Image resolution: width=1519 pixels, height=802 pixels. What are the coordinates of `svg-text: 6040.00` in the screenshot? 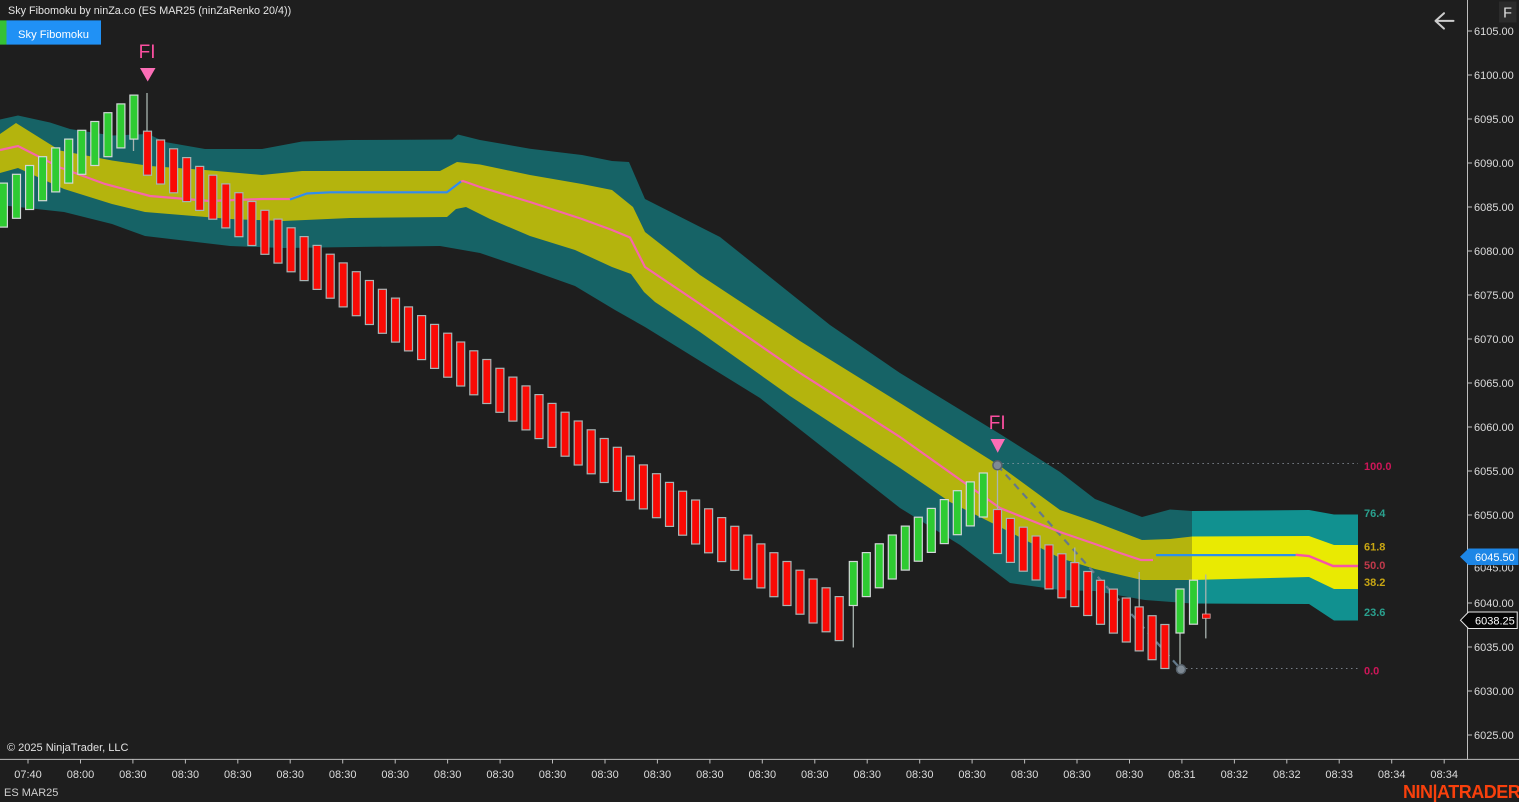 It's located at (1494, 604).